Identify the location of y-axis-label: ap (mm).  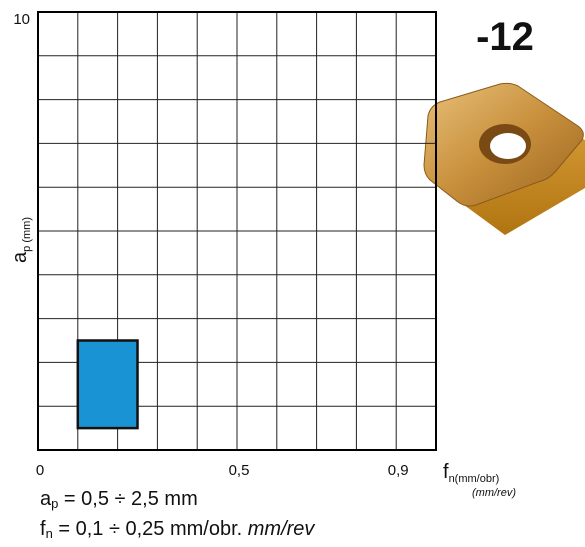
(21, 240).